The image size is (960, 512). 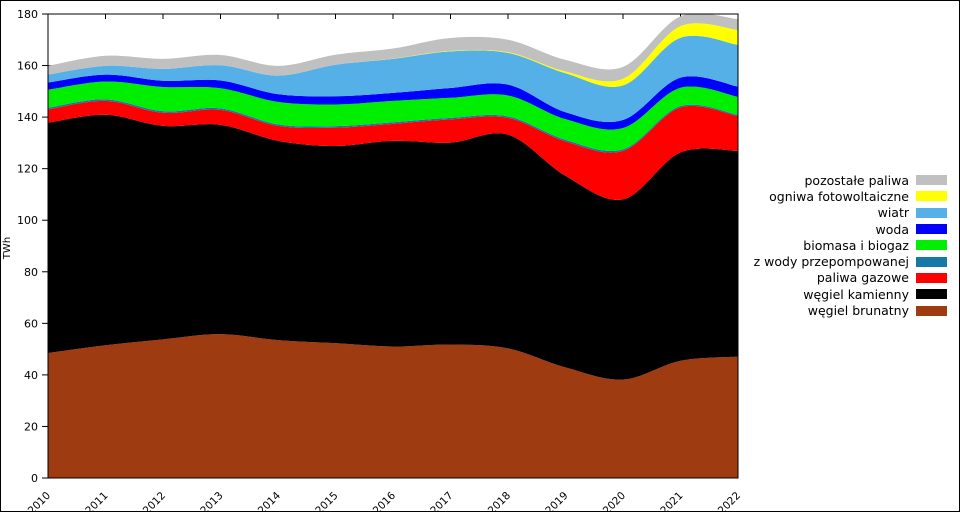 What do you see at coordinates (385, 500) in the screenshot?
I see `x-tick-label: 2016` at bounding box center [385, 500].